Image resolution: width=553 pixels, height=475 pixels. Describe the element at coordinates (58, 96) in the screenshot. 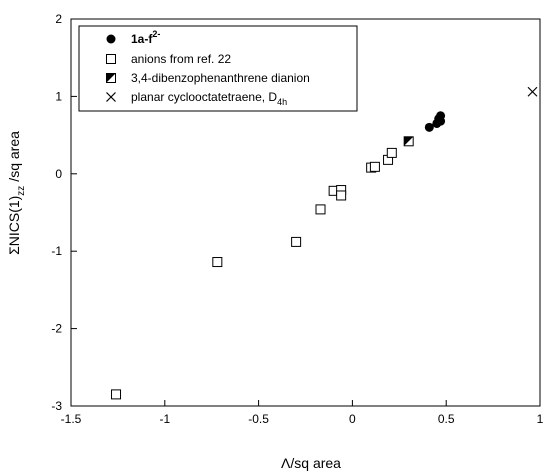

I see `y-tick-label: 1` at that location.